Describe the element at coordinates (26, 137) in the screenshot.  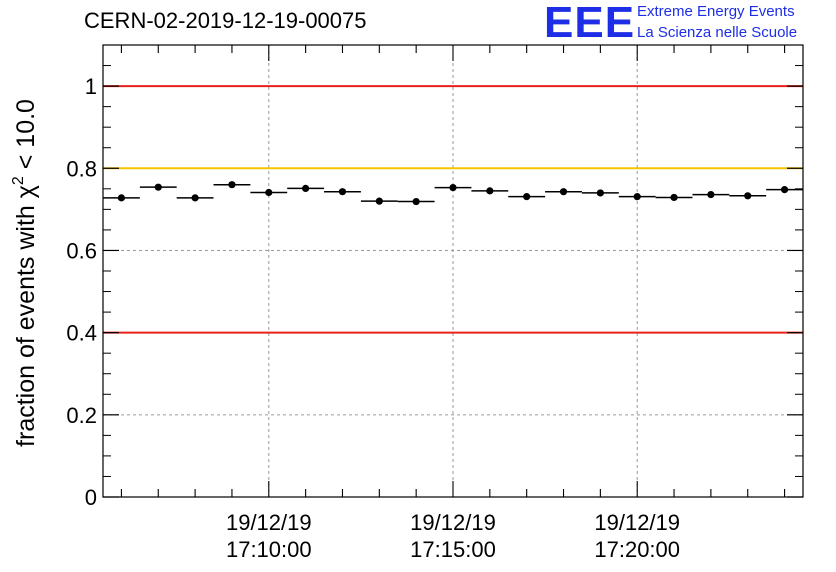
I see `y-axis-label-suffix: < 10.0` at that location.